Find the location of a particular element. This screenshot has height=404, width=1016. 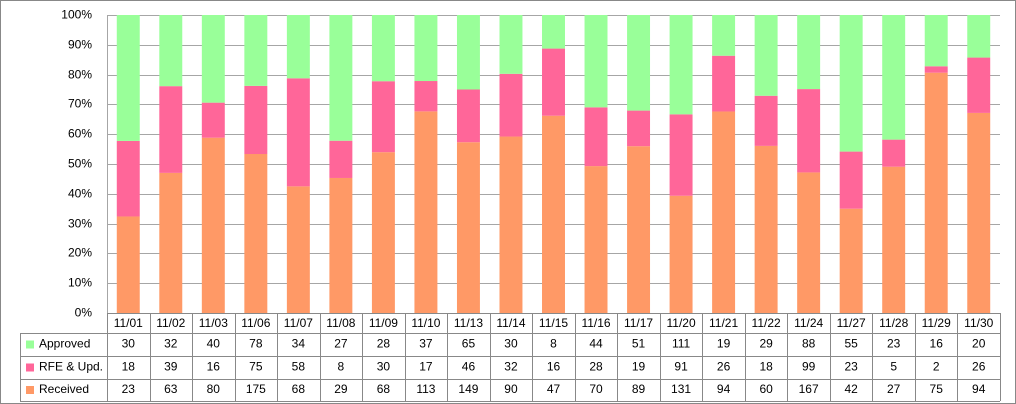

y-tick-label: 100% is located at coordinates (76, 15).